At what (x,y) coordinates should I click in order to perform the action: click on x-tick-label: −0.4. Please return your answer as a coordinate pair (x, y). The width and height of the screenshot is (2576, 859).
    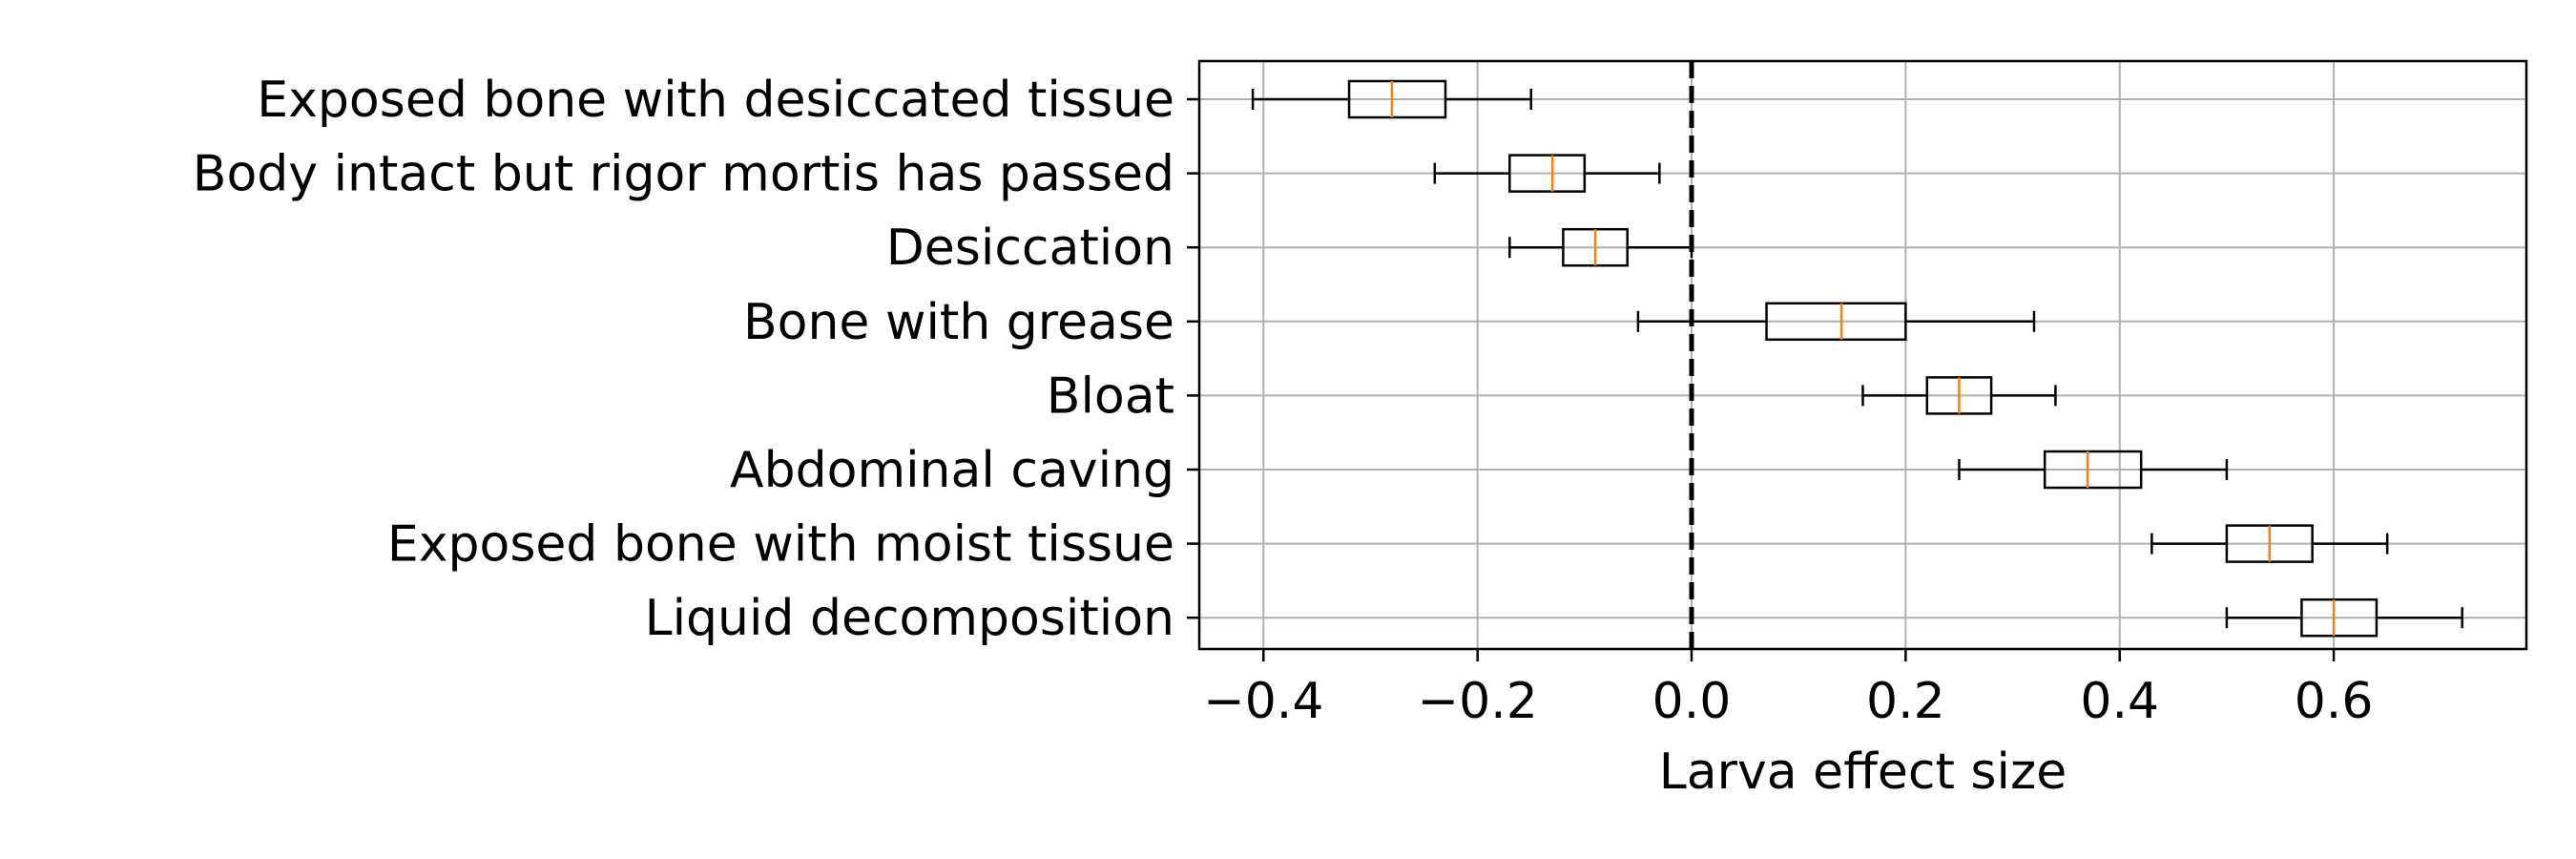
    Looking at the image, I should click on (1263, 701).